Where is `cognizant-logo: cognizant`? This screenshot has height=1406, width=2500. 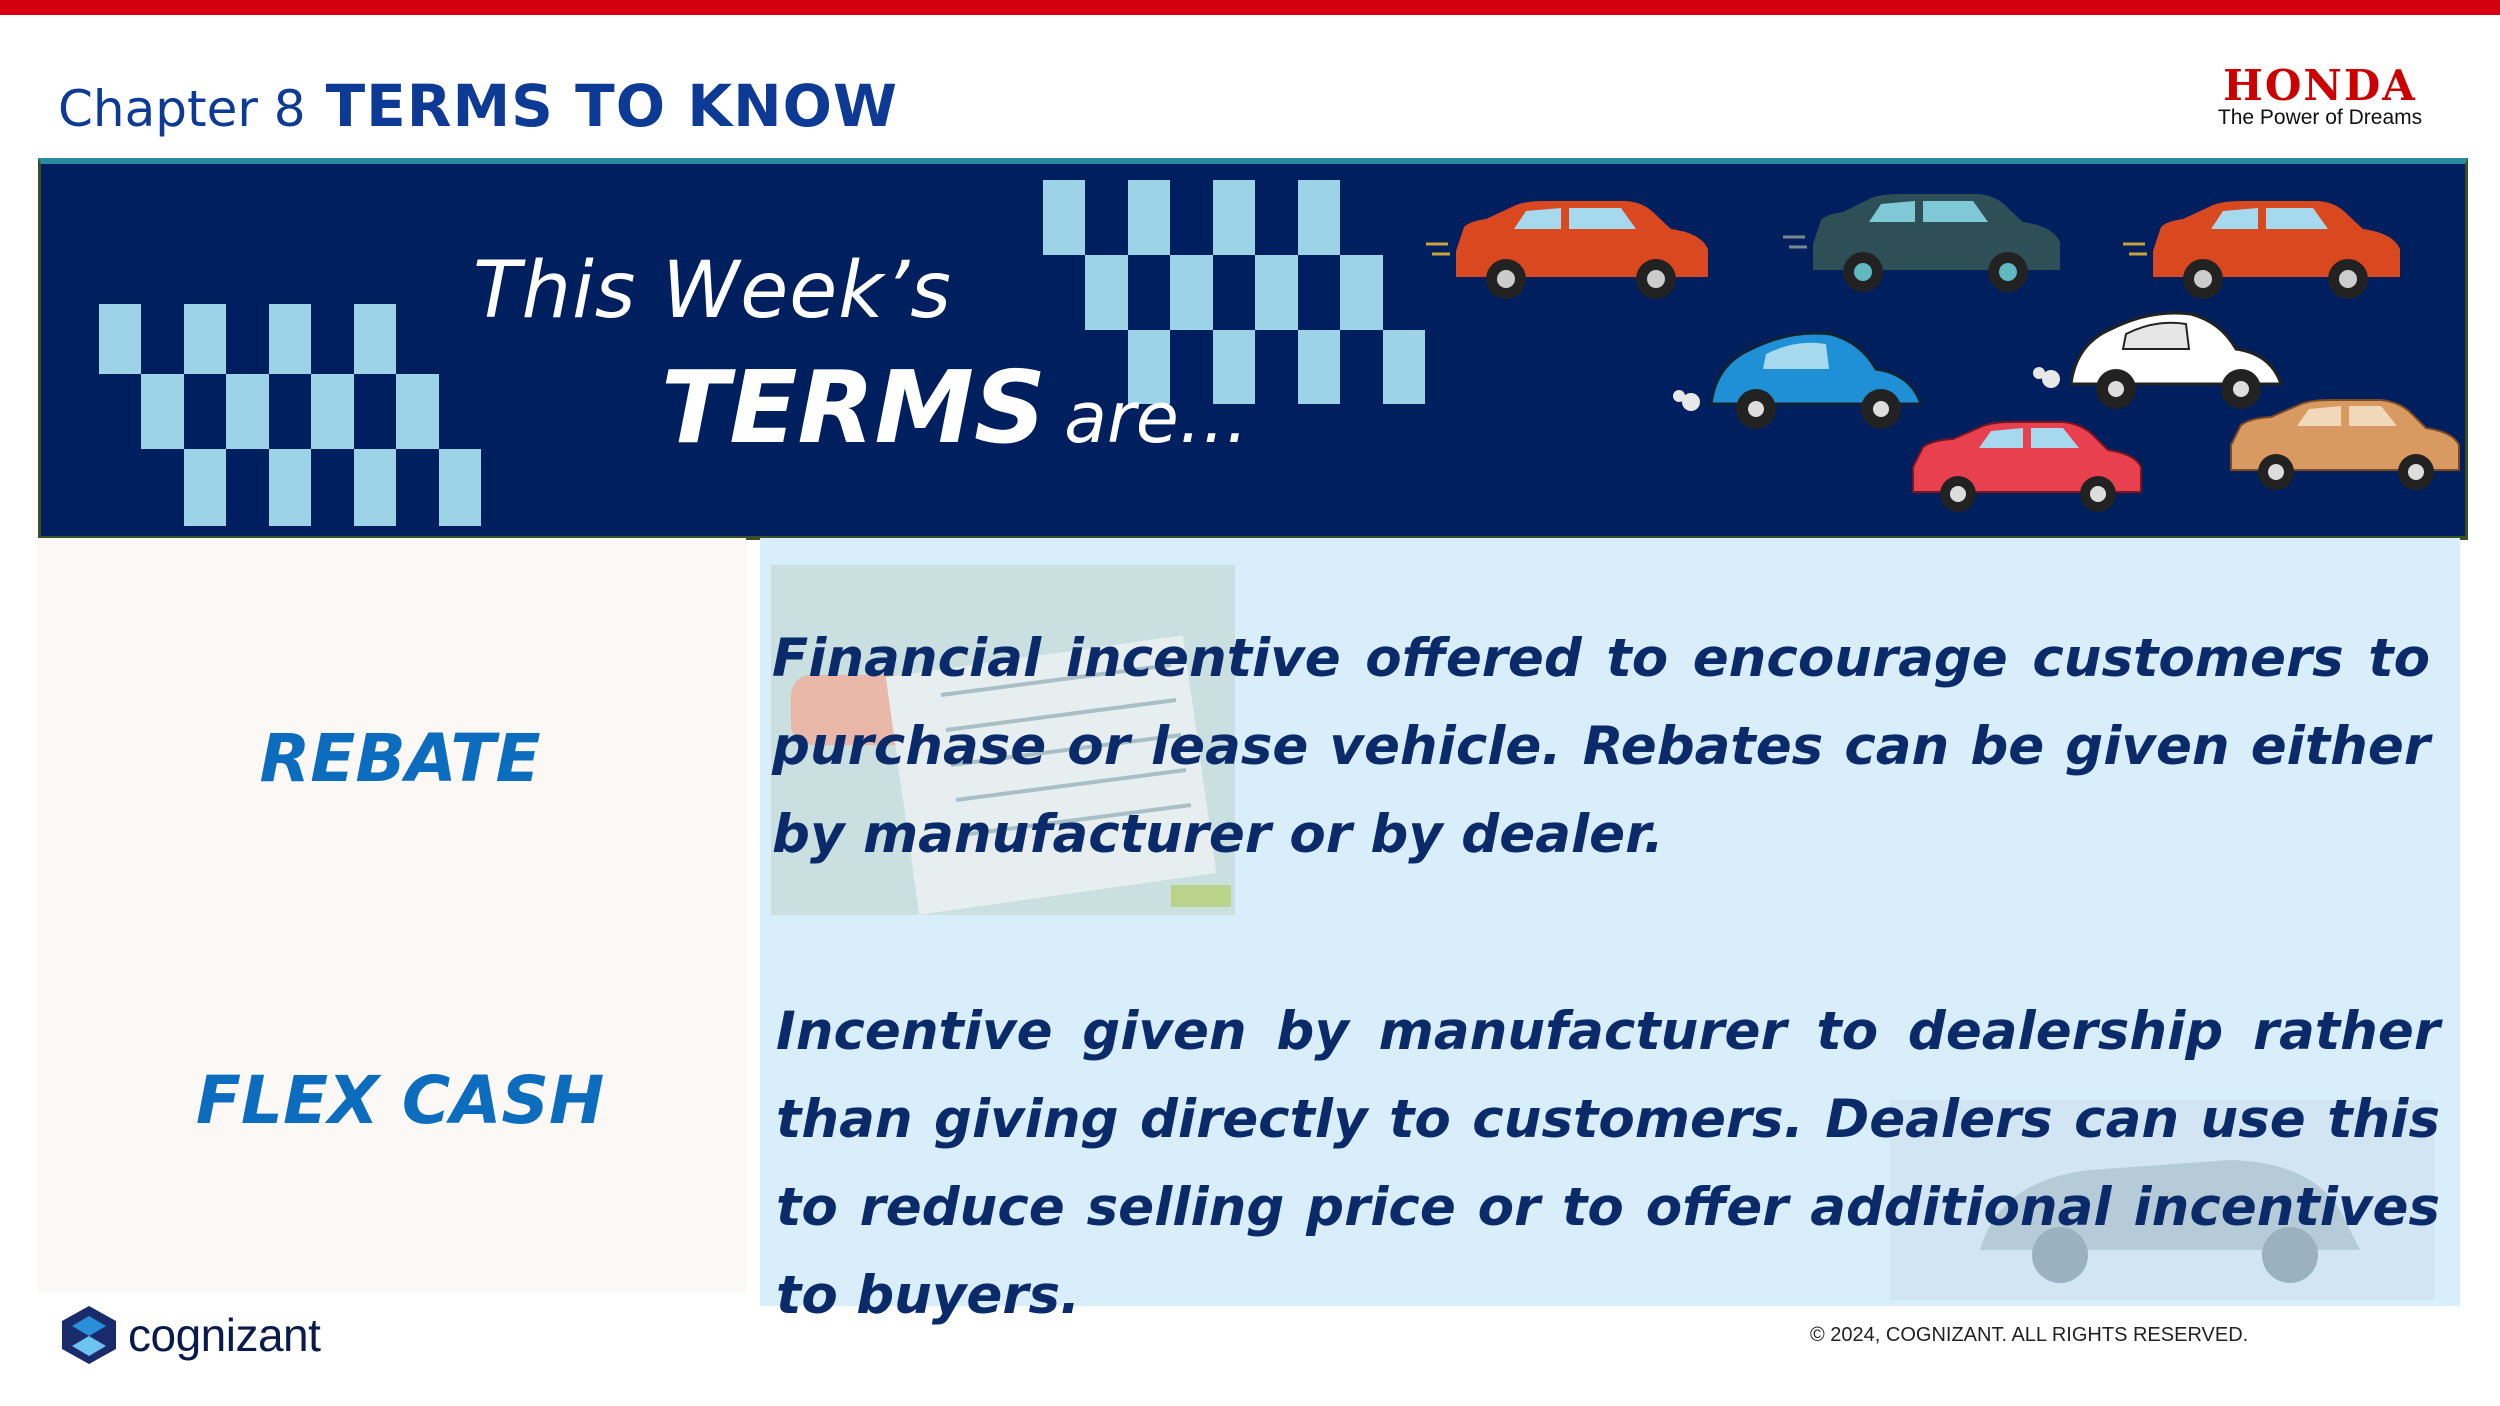 cognizant-logo: cognizant is located at coordinates (208, 1336).